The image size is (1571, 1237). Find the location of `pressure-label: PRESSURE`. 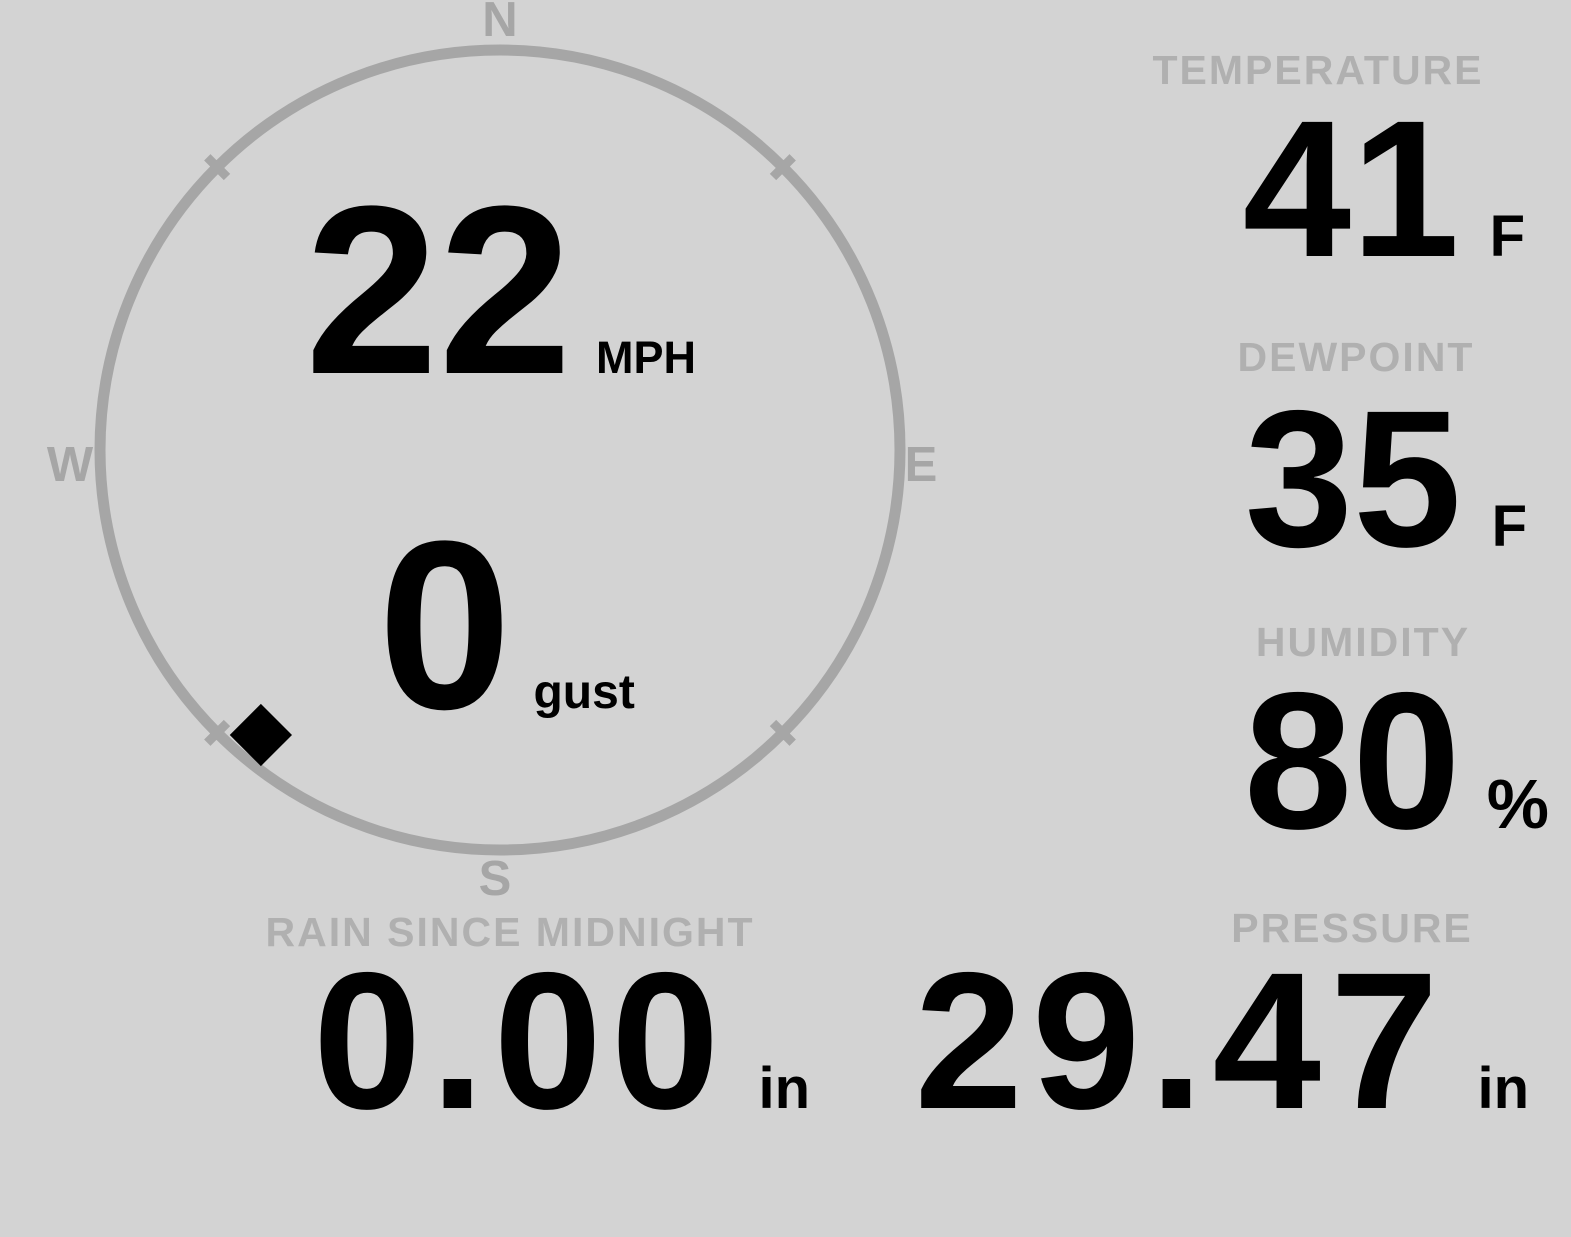

pressure-label: PRESSURE is located at coordinates (1352, 928).